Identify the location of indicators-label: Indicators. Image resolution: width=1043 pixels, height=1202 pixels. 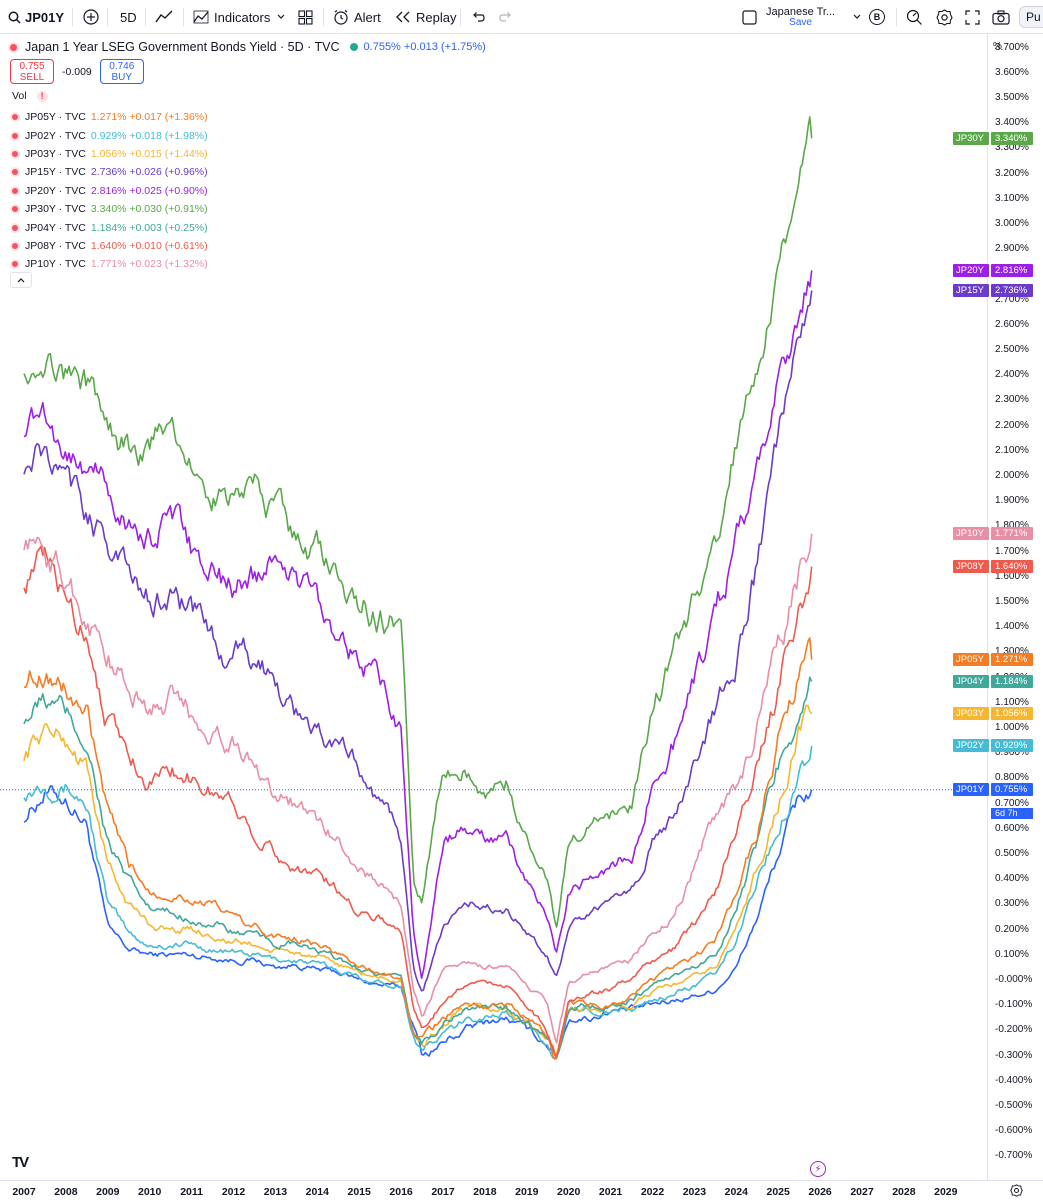
(242, 17).